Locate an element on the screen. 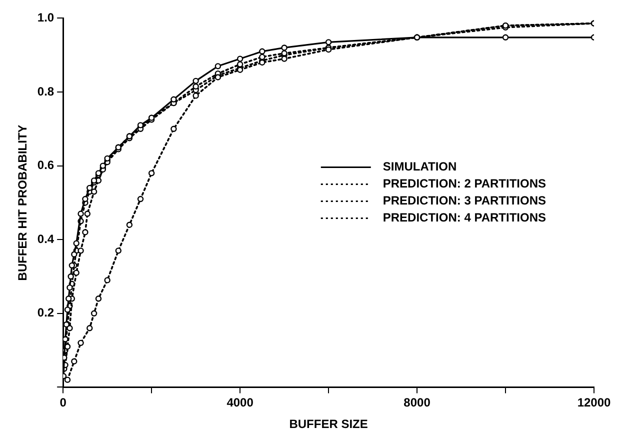 This screenshot has height=444, width=622. y-axis-title: BUFFER HIT PROBABILITY is located at coordinates (23, 202).